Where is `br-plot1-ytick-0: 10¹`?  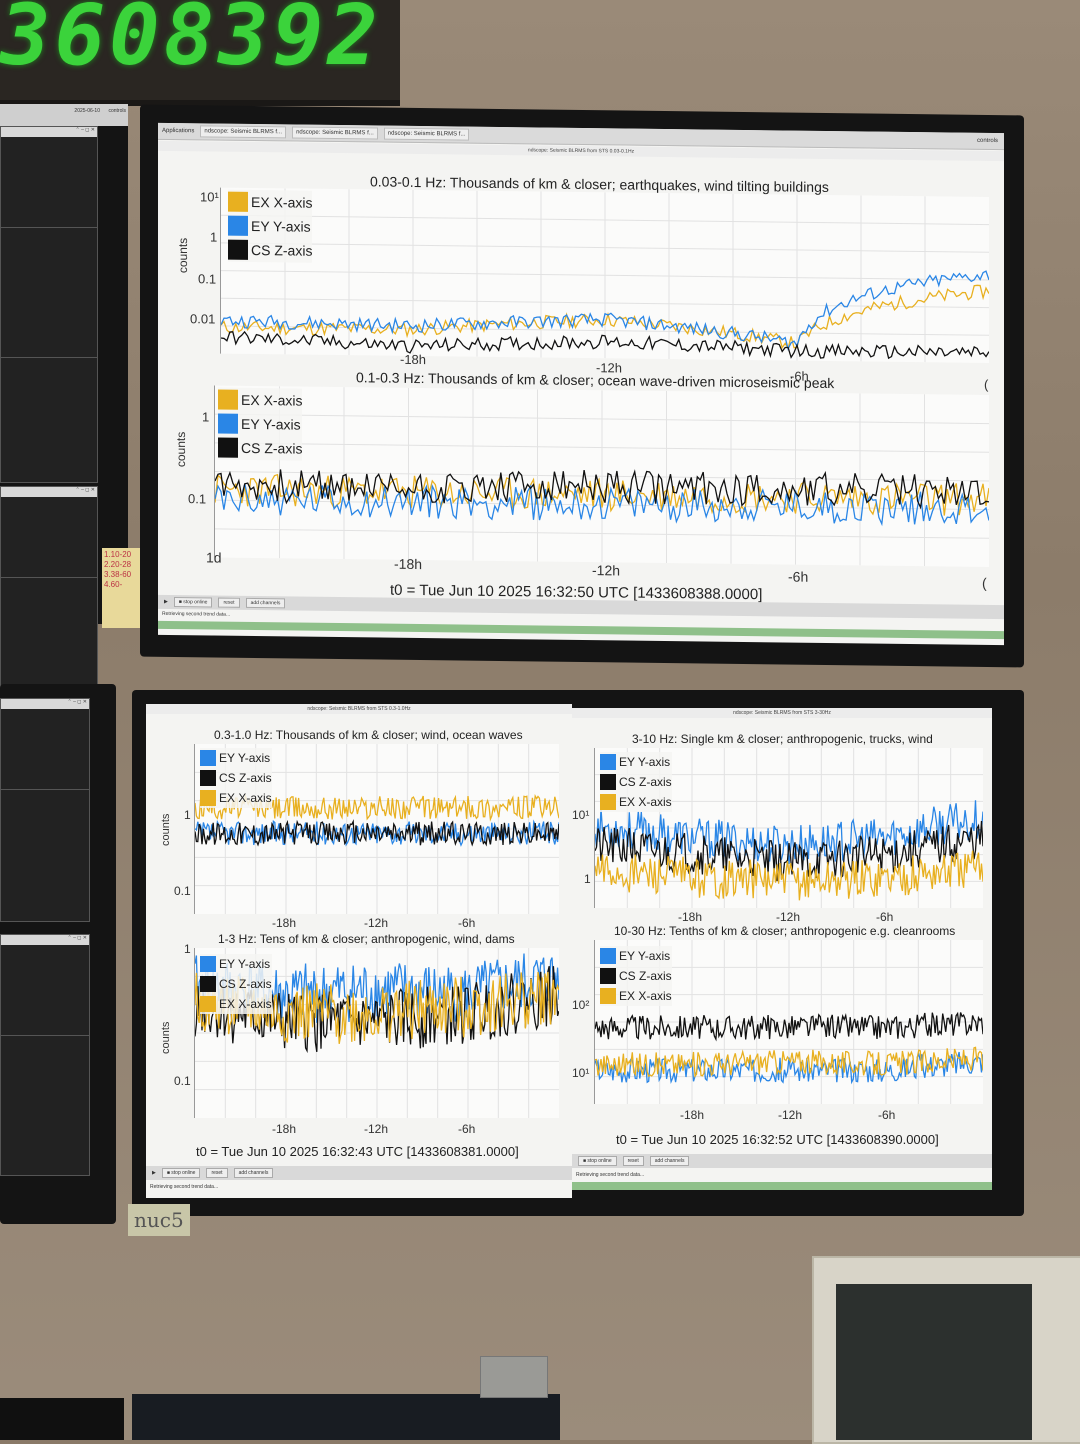
br-plot1-ytick-0: 10¹ is located at coordinates (581, 815).